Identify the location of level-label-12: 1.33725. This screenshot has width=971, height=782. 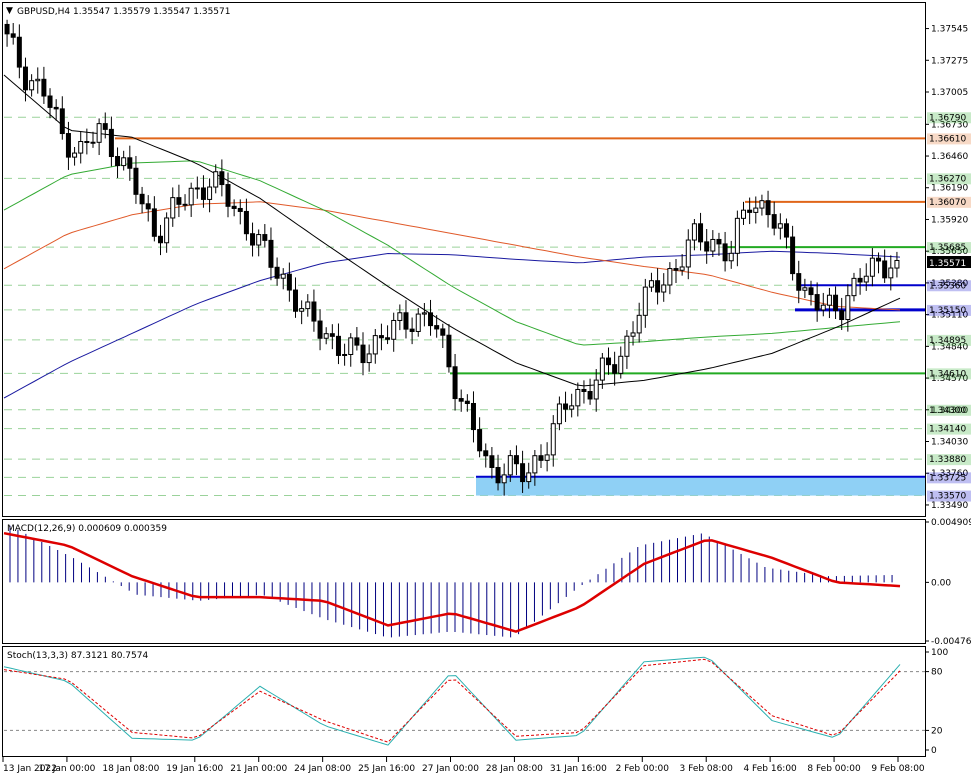
(947, 478).